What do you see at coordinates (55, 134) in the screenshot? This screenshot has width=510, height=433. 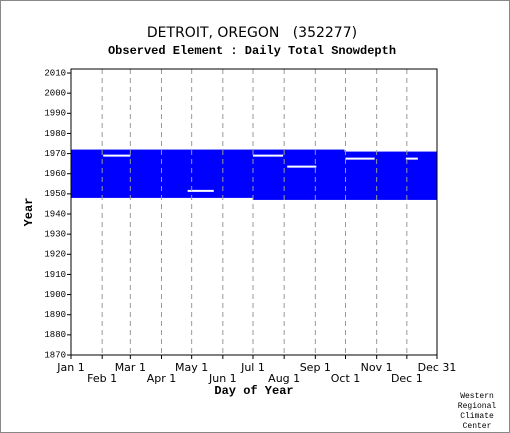 I see `y-tick-label: 1980` at bounding box center [55, 134].